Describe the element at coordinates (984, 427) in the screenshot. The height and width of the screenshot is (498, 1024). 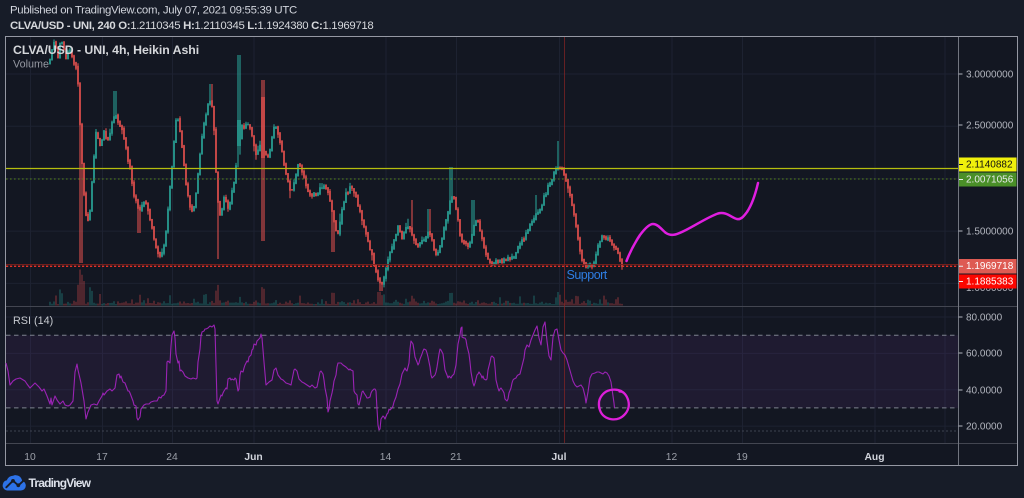
I see `svg-text: 20.0000` at that location.